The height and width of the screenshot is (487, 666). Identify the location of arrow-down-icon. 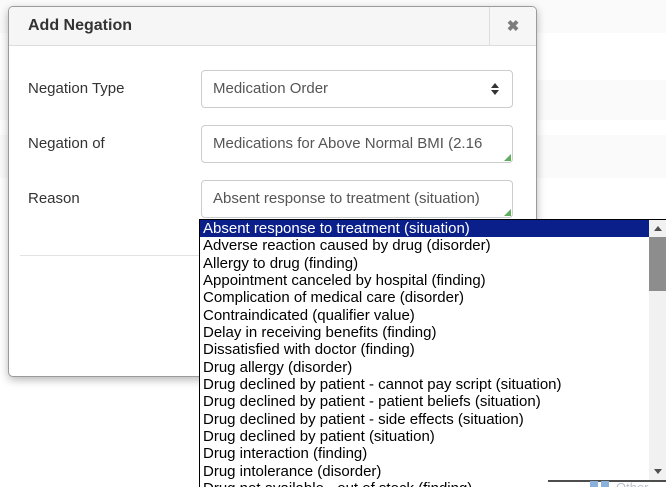
(657, 471).